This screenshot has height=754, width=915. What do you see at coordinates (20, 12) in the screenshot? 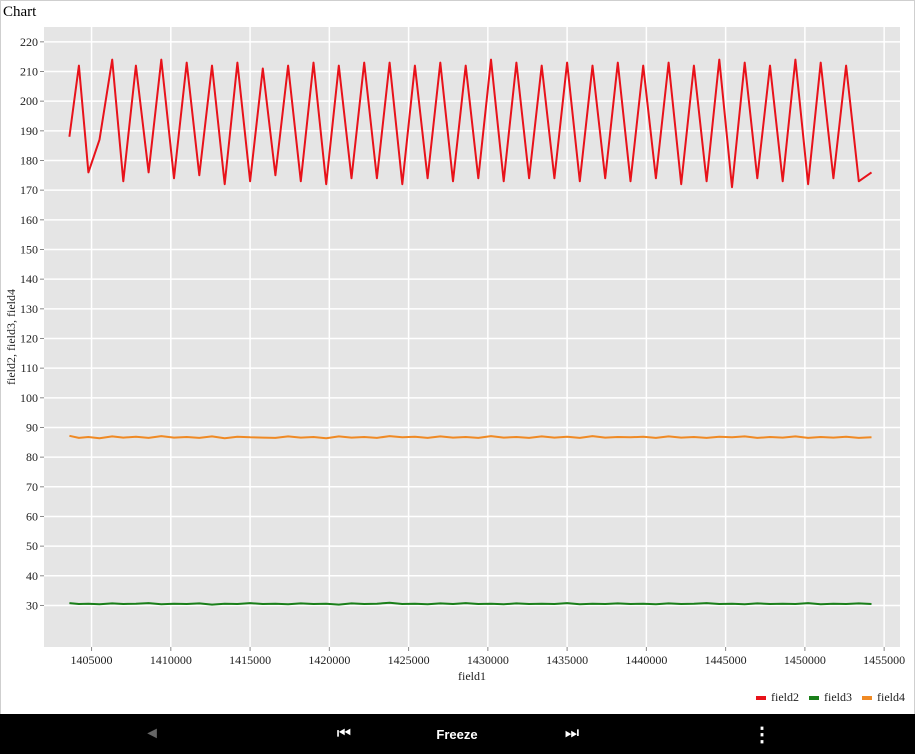
I see `chart-title: Chart` at bounding box center [20, 12].